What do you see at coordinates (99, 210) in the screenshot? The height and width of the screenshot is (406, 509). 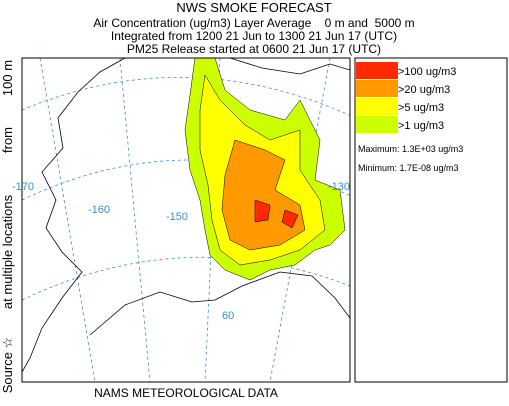 I see `map-label: -160` at bounding box center [99, 210].